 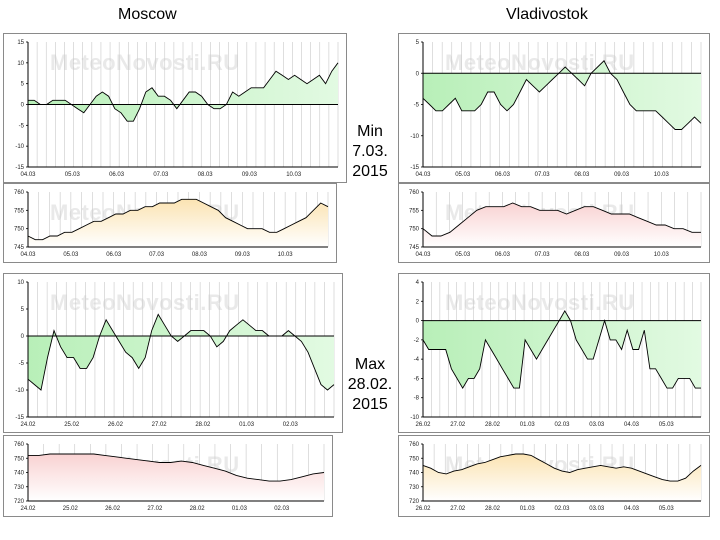 What do you see at coordinates (417, 399) in the screenshot?
I see `y-tick-label: -8` at bounding box center [417, 399].